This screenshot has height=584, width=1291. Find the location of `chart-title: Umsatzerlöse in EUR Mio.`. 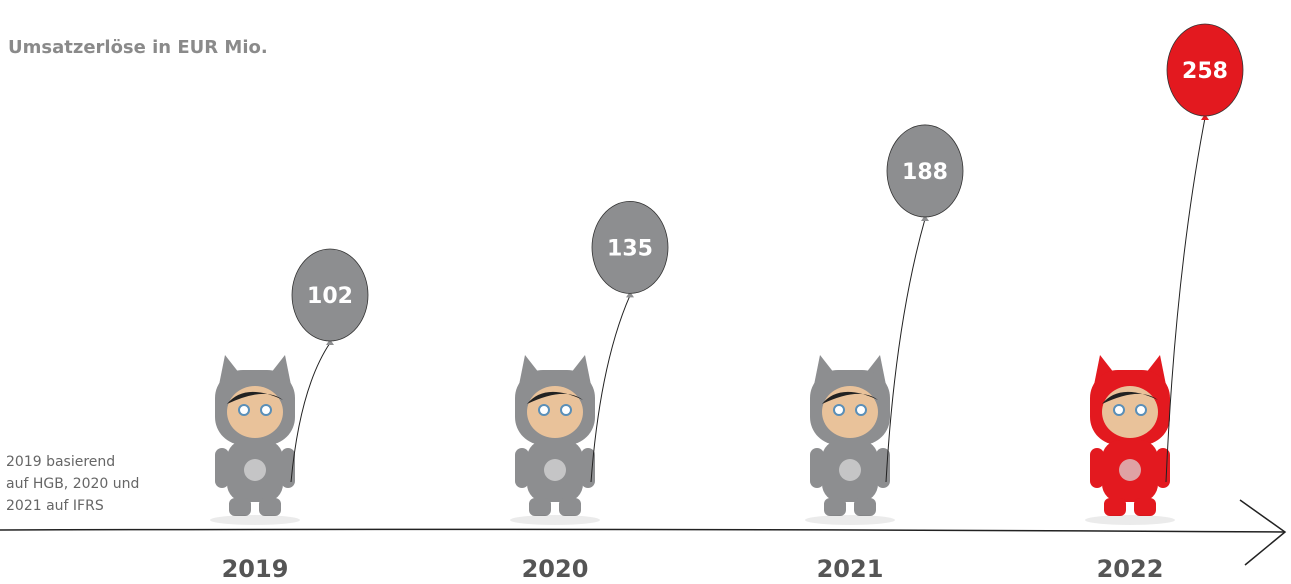

chart-title: Umsatzerlöse in EUR Mio. is located at coordinates (138, 47).